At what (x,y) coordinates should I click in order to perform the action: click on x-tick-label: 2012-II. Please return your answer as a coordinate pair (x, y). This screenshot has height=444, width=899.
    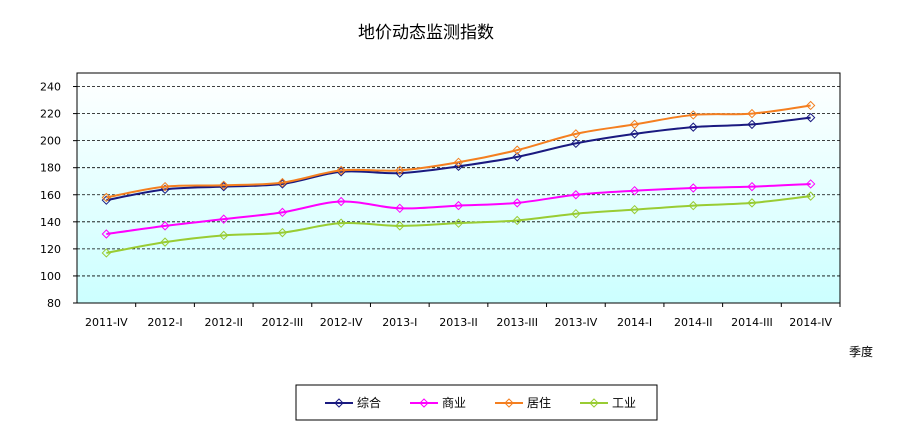
    Looking at the image, I should click on (224, 322).